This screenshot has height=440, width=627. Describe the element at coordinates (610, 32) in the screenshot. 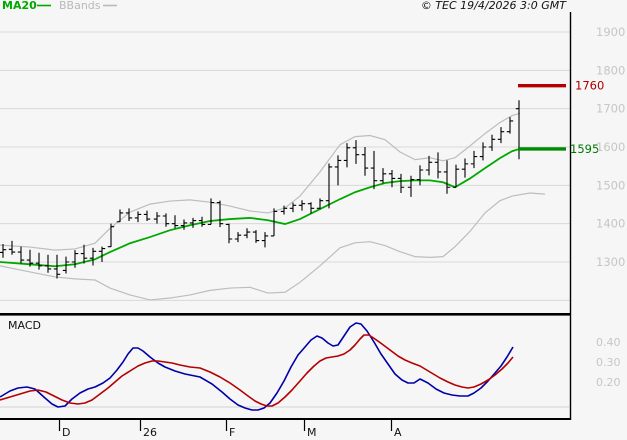

I see `price-tick-label: 1900` at that location.